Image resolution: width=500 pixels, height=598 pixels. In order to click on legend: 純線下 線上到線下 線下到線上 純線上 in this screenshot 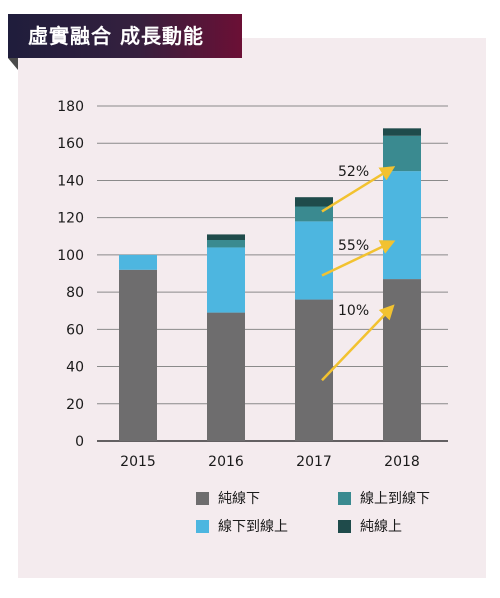, I will do `click(340, 515)`.